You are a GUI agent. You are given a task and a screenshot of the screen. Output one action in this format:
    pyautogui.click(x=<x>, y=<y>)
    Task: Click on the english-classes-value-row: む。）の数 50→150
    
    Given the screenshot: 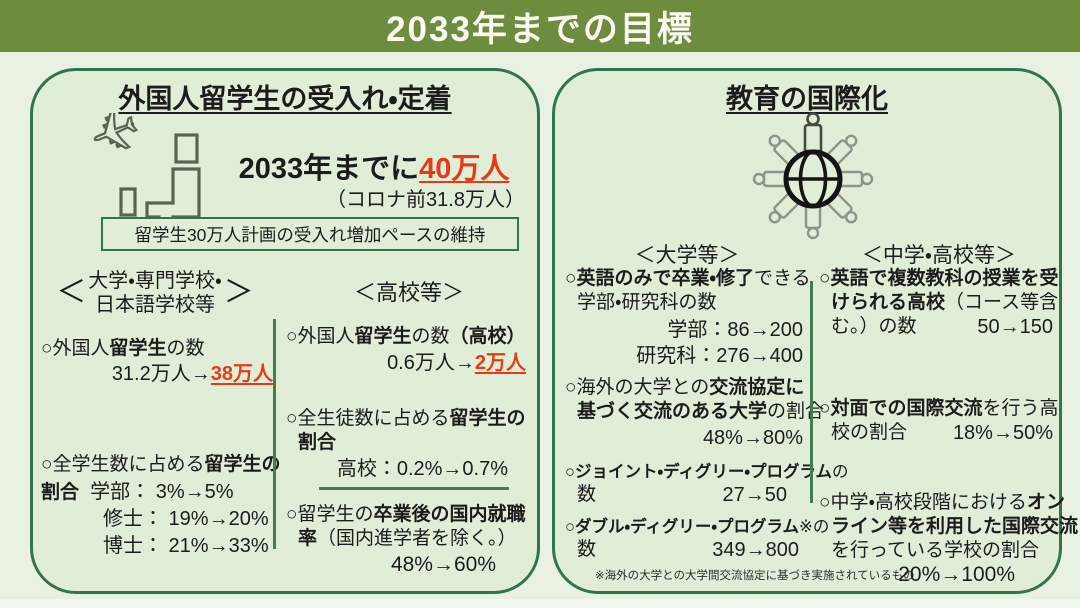 What is the action you would take?
    pyautogui.click(x=942, y=327)
    